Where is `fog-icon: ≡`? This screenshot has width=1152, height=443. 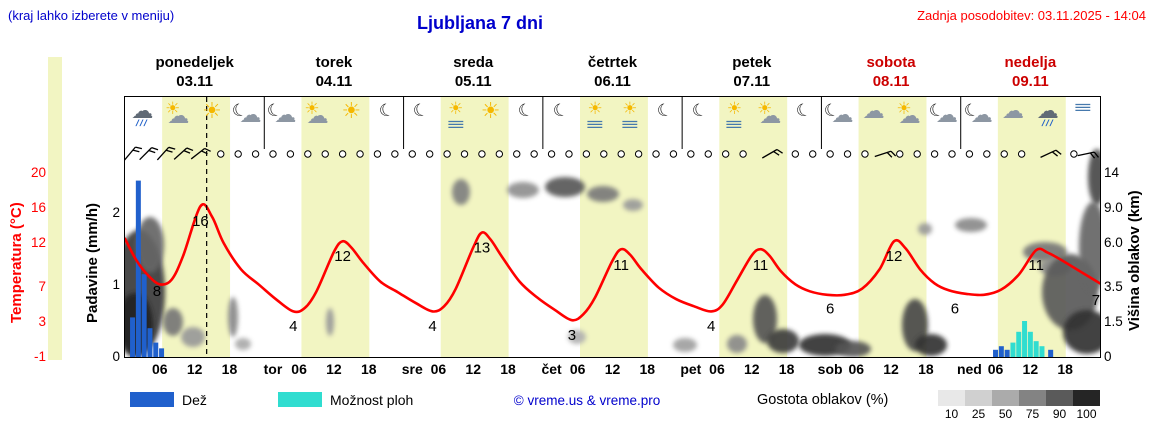 fog-icon: ≡ is located at coordinates (734, 124).